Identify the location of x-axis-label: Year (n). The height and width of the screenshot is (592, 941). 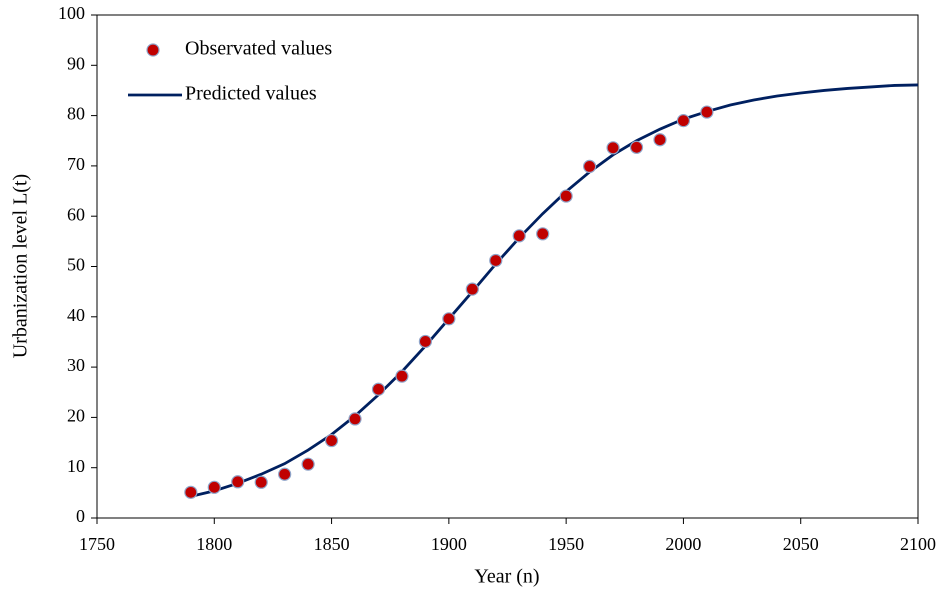
(506, 577).